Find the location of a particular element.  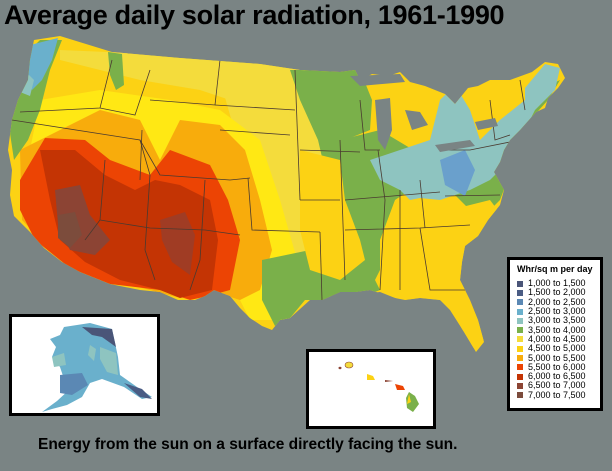

legend-label: 7,000 to 7,500 is located at coordinates (557, 394).